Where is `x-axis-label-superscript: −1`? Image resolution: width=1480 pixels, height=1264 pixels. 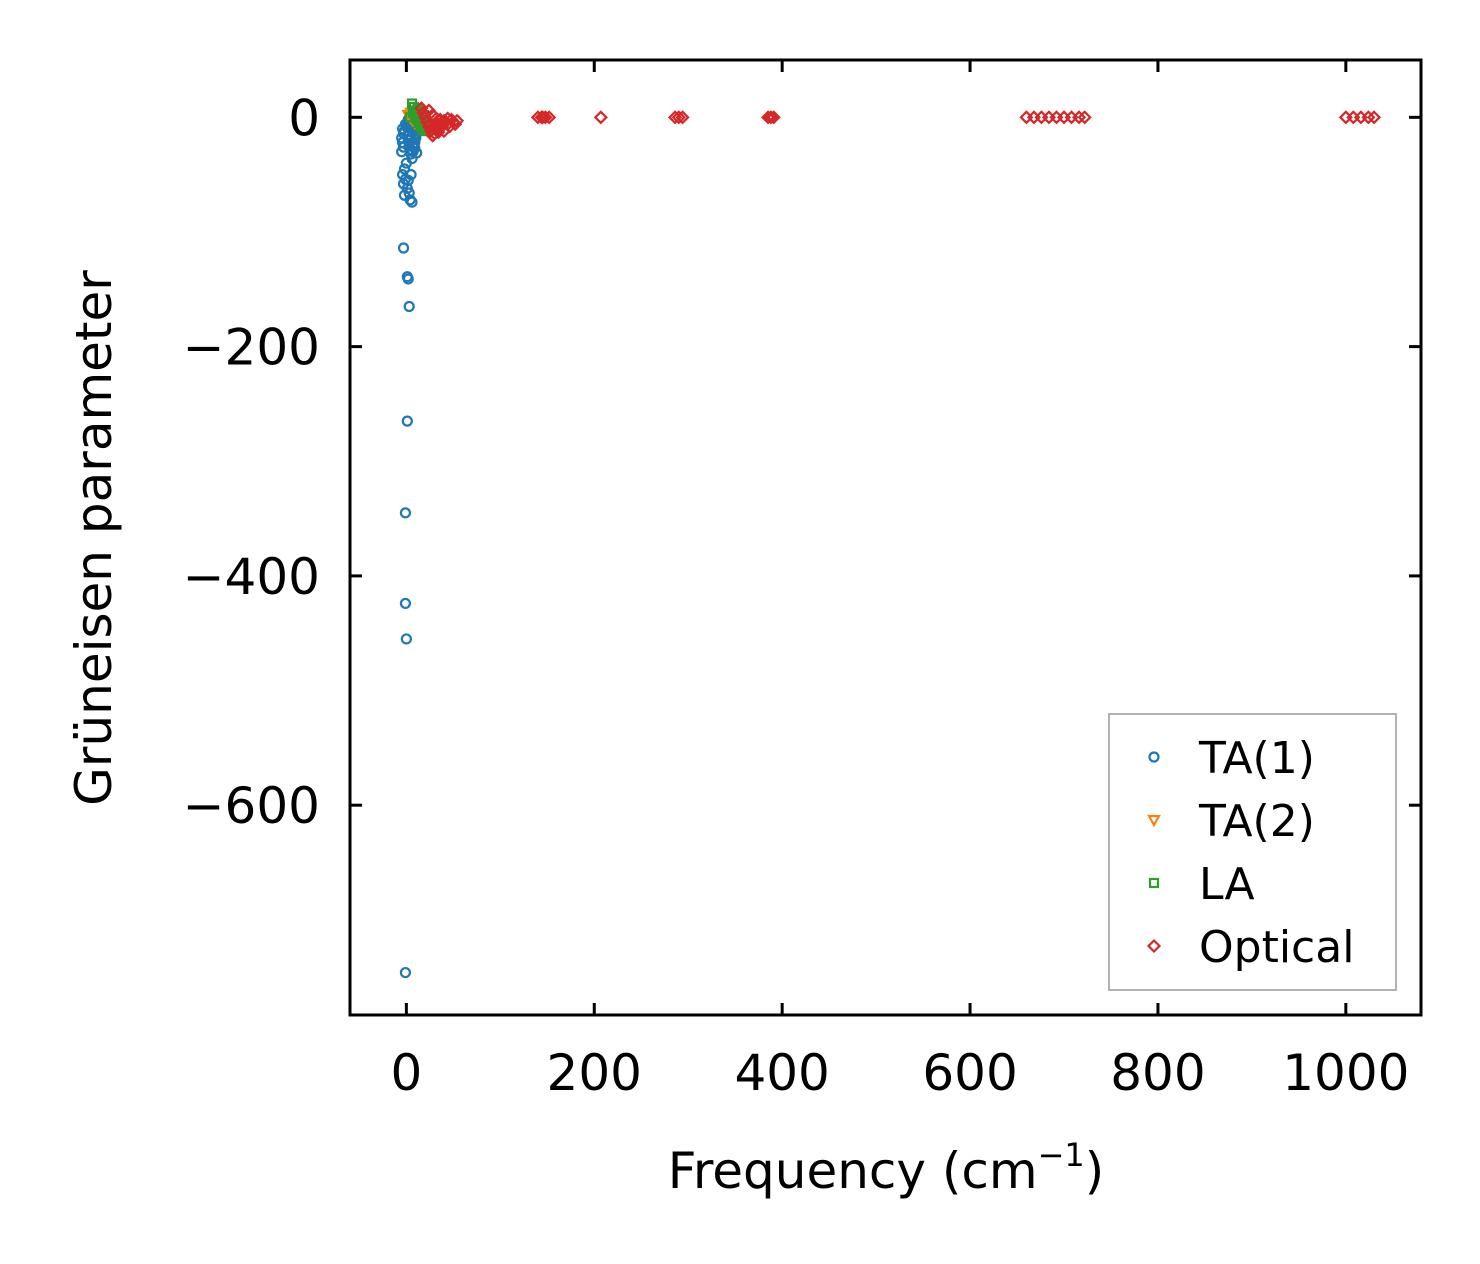
x-axis-label-superscript: −1 is located at coordinates (1061, 1155).